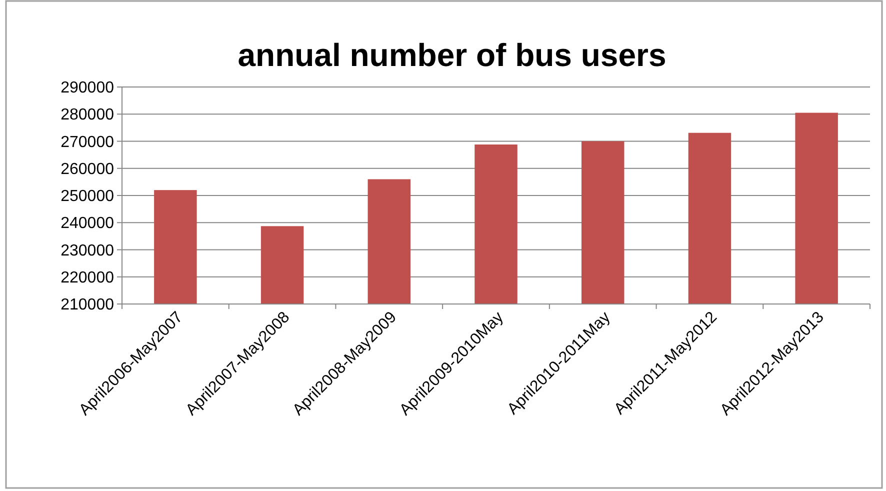 The height and width of the screenshot is (491, 886). Describe the element at coordinates (87, 169) in the screenshot. I see `y-tick-label: 260000` at that location.